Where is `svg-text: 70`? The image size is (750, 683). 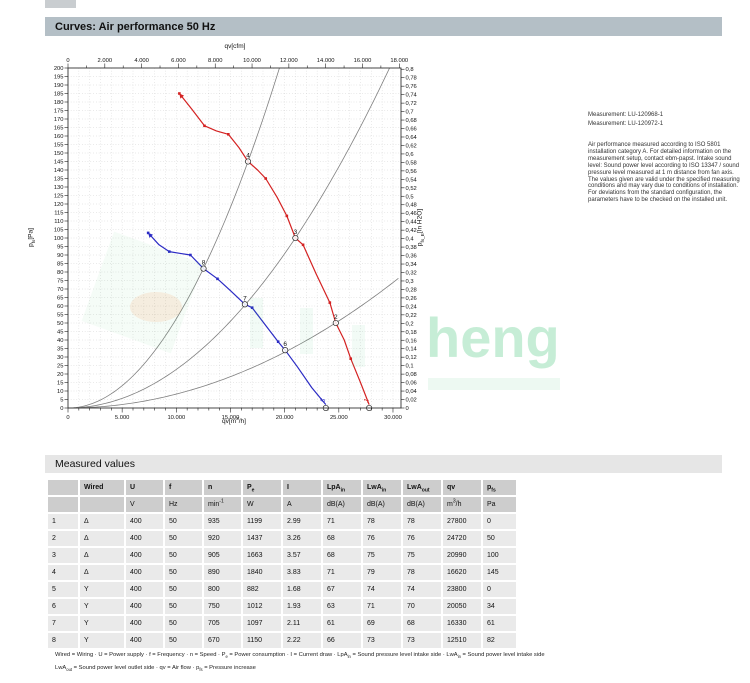
svg-text: 70 is located at coordinates (60, 290).